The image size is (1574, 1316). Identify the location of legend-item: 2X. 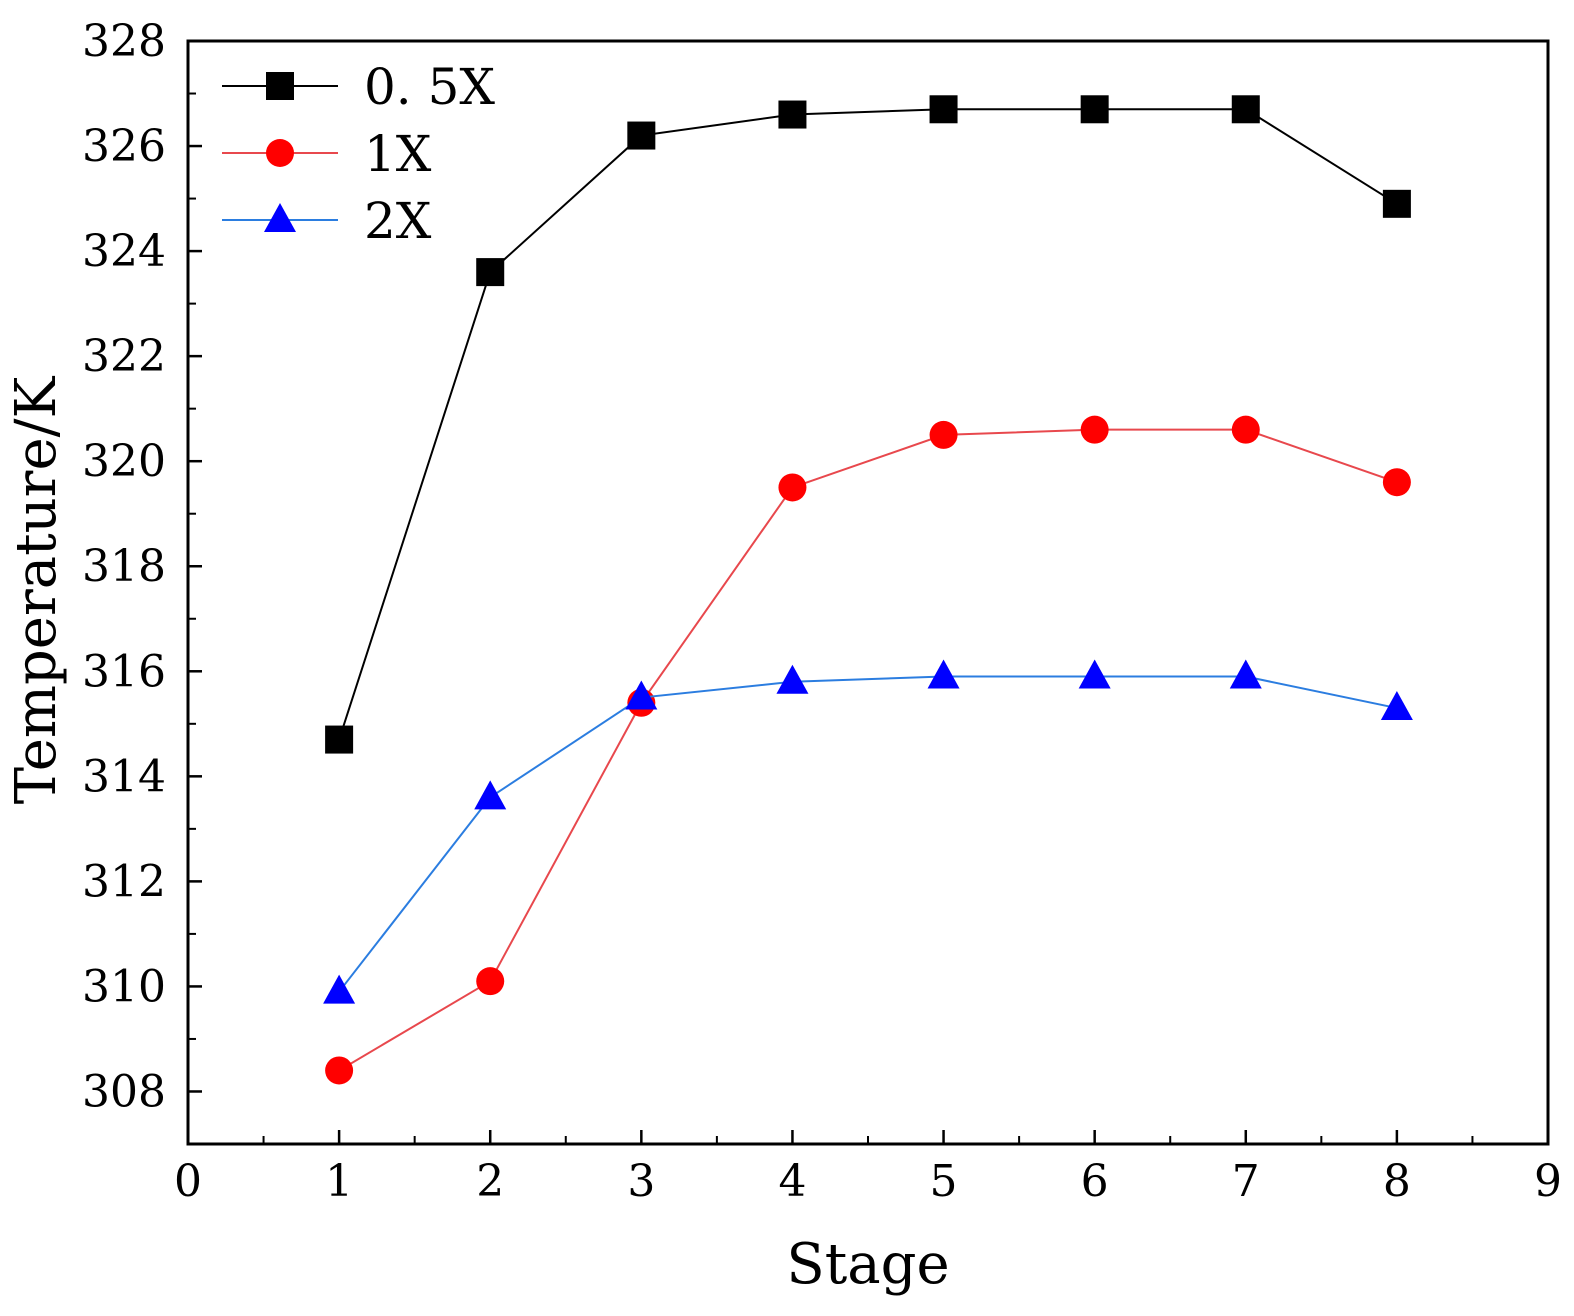
(327, 221).